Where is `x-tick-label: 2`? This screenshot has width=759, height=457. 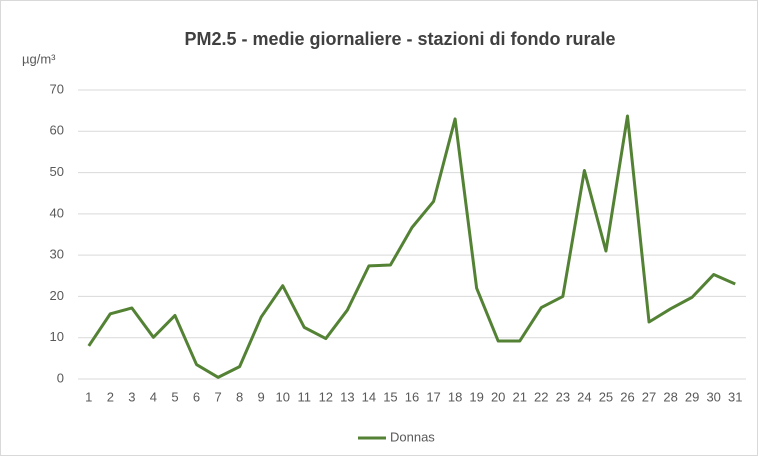
x-tick-label: 2 is located at coordinates (110, 396).